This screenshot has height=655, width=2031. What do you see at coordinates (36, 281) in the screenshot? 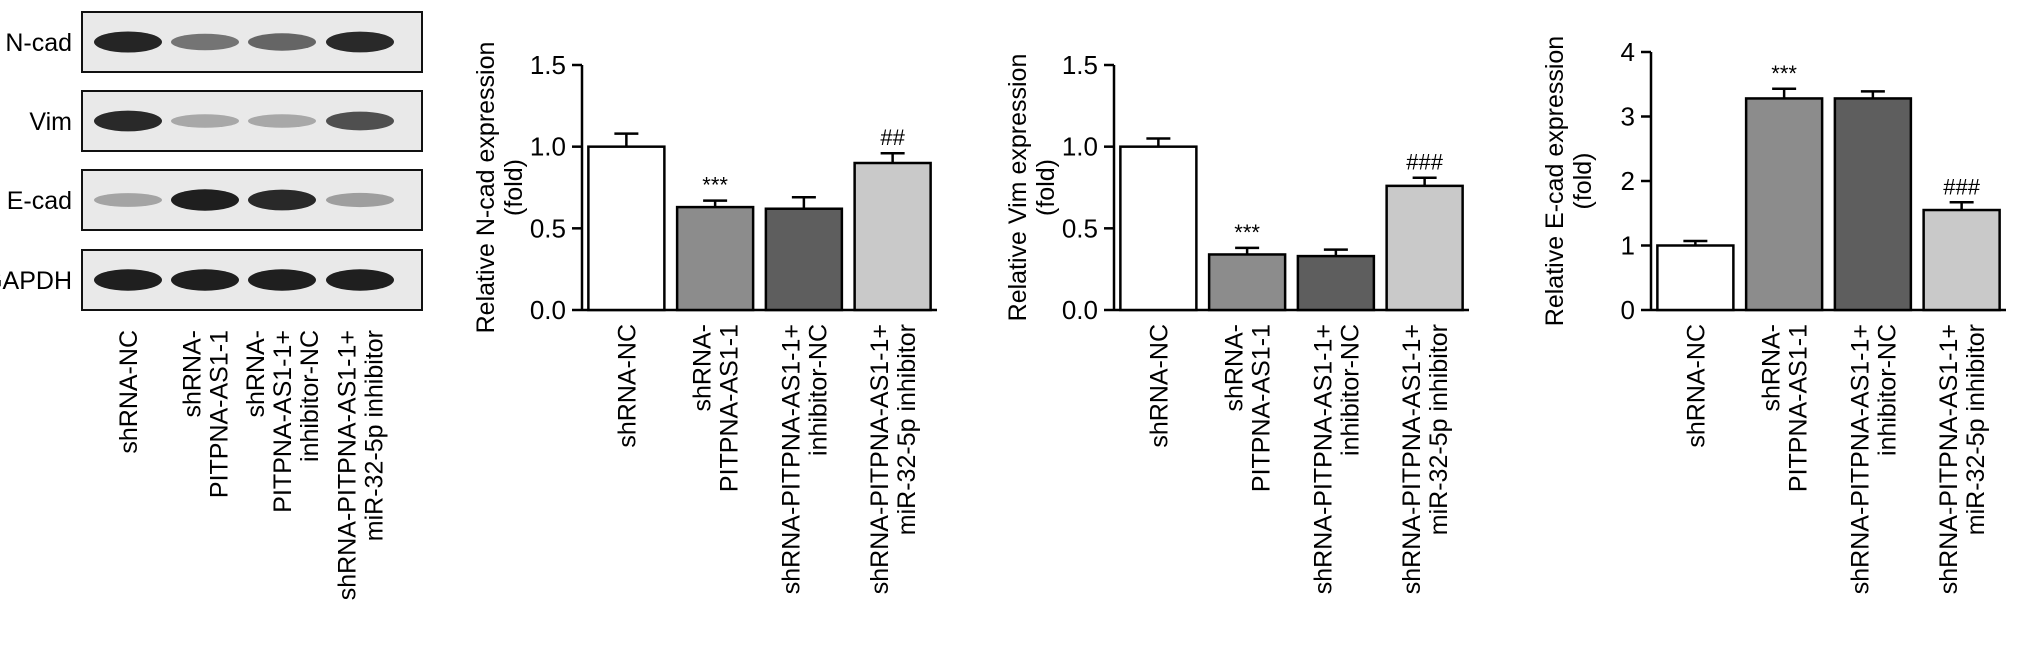
I see `blot-row-label: GAPDH` at bounding box center [36, 281].